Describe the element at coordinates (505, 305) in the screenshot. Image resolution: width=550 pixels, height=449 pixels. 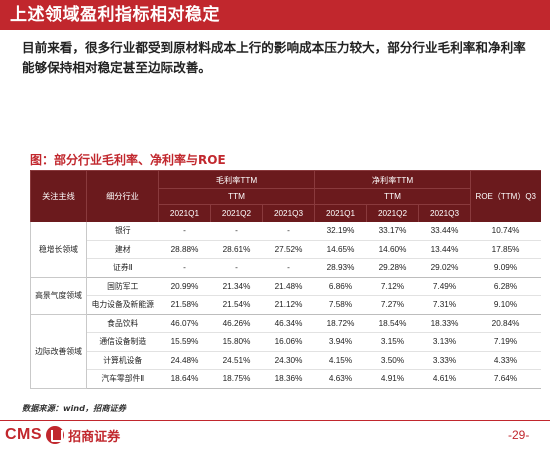
I see `roe-cell: 9.10%` at that location.